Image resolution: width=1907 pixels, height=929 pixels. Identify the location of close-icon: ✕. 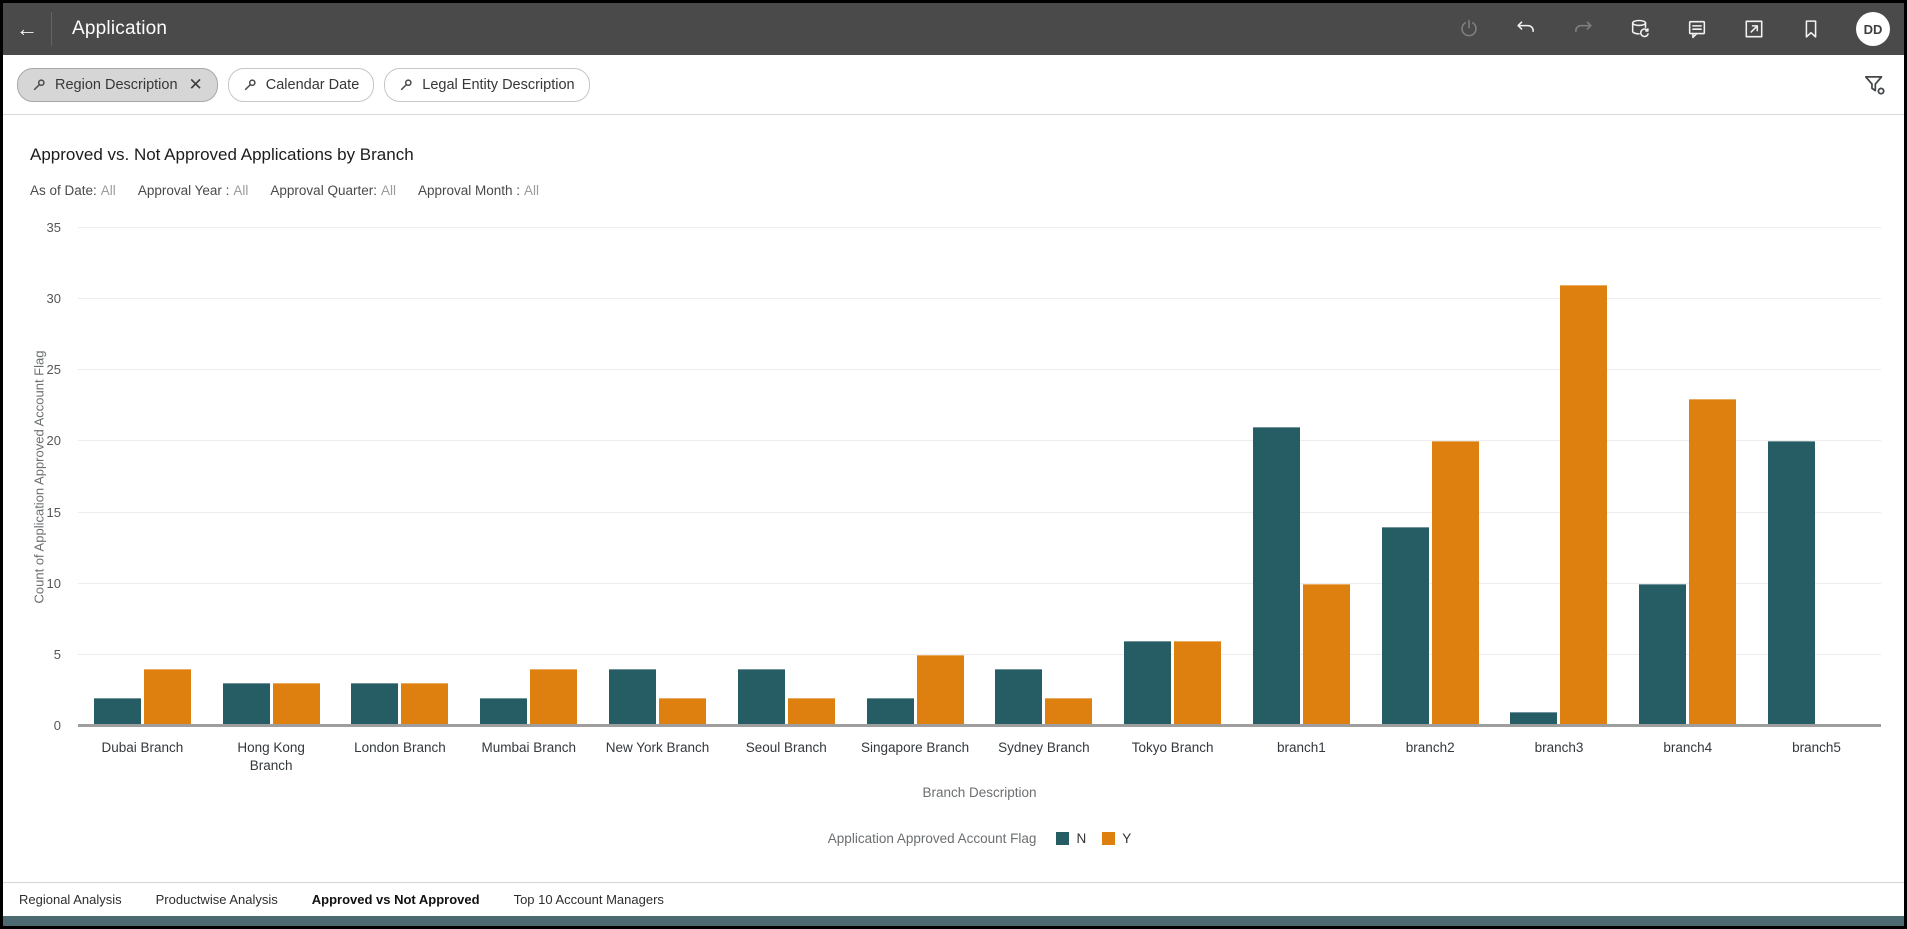
(195, 84).